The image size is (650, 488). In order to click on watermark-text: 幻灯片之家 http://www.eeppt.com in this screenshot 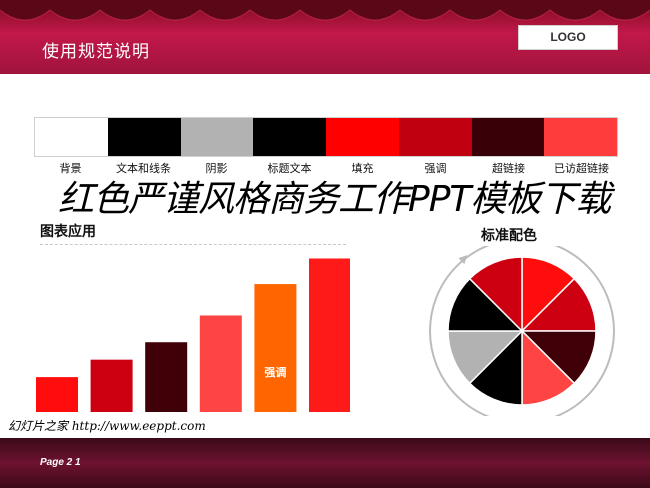, I will do `click(107, 426)`.